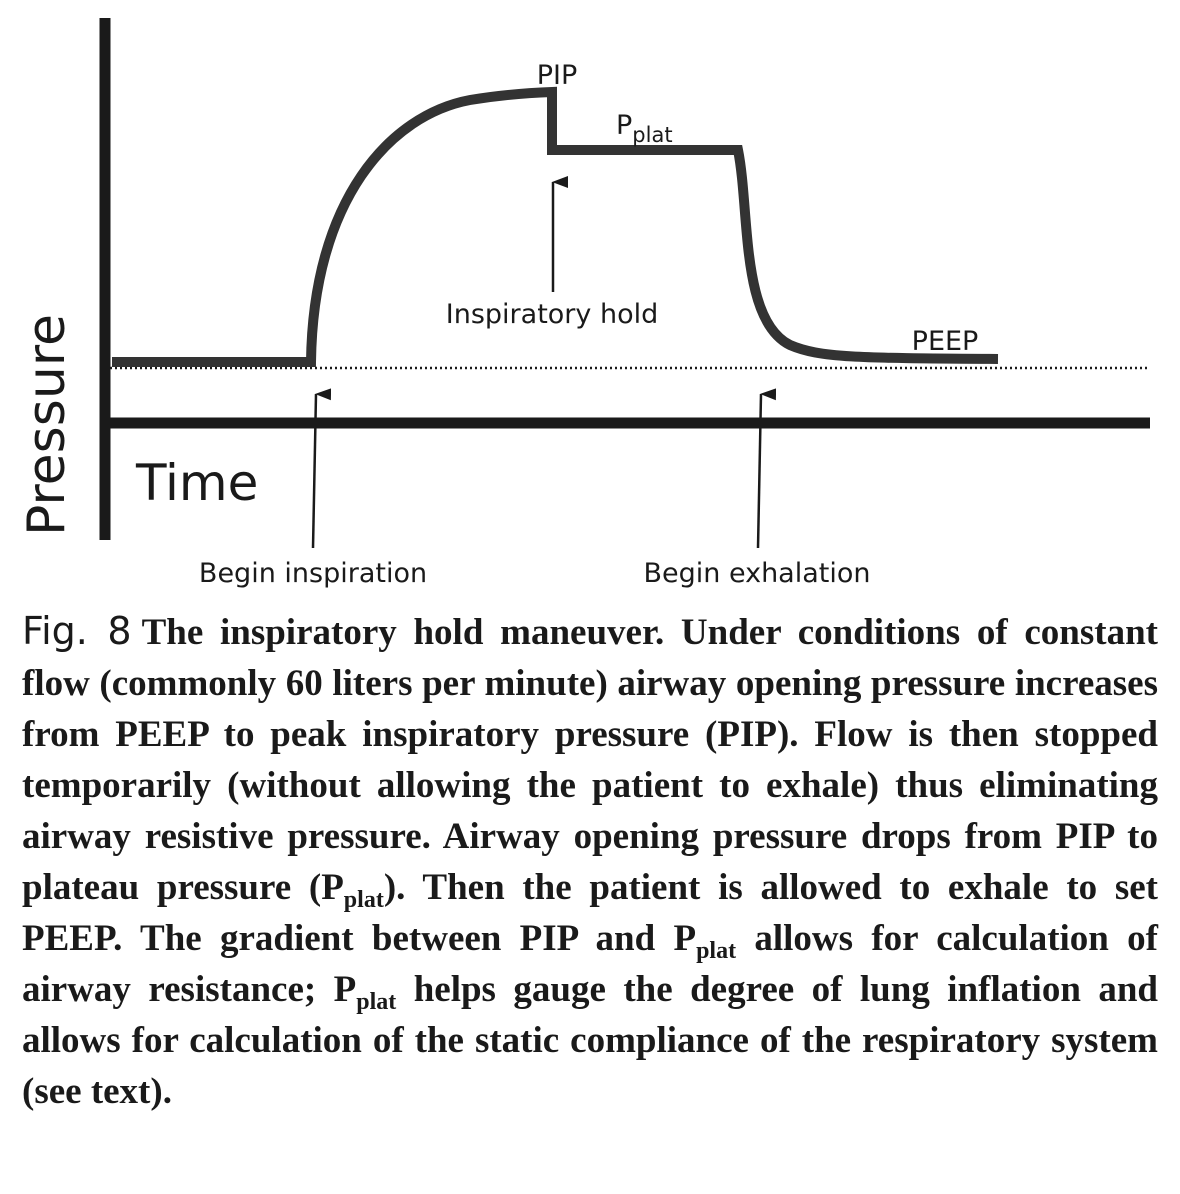 This screenshot has height=1194, width=1180. I want to click on begin-inspiration-arrow, so click(321, 468).